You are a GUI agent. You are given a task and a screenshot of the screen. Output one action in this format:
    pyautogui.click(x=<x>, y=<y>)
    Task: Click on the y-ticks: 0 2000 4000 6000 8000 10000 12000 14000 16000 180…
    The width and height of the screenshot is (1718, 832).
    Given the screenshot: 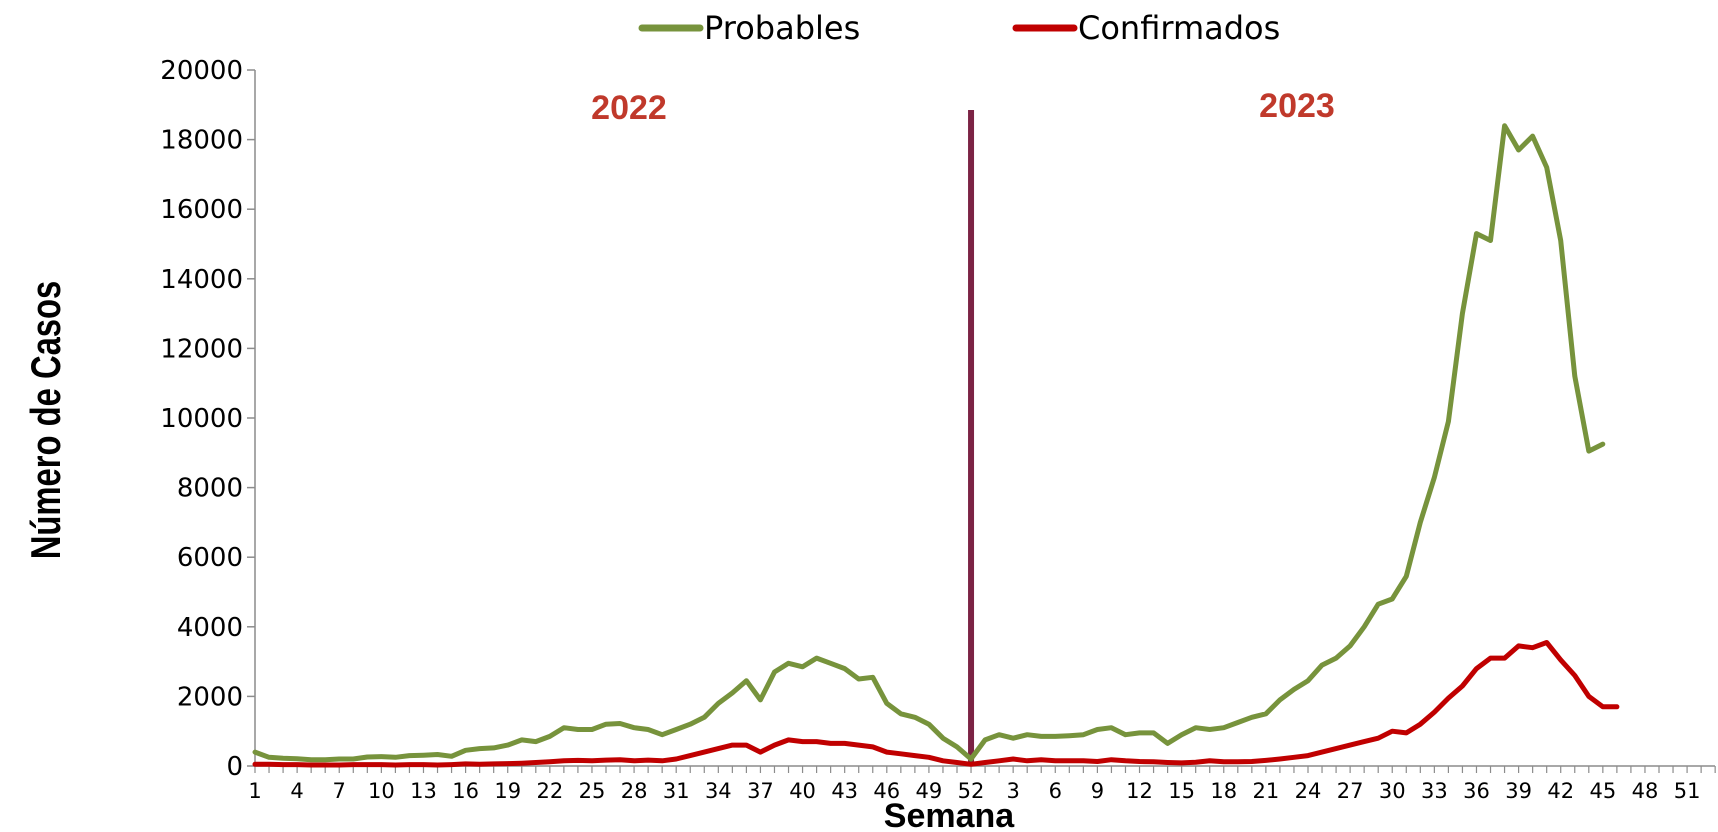 What is the action you would take?
    pyautogui.click(x=207, y=419)
    